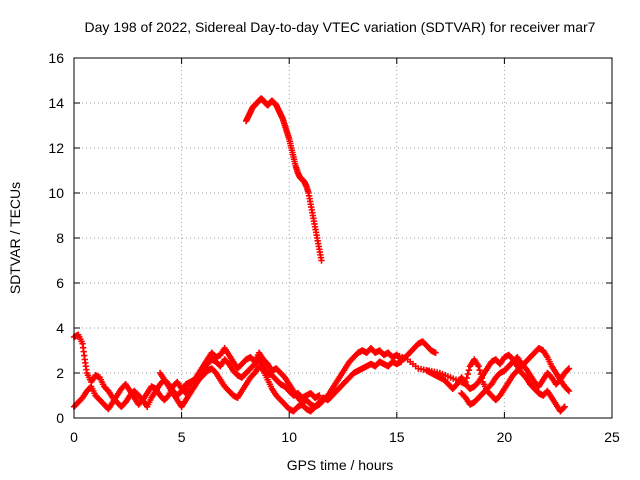  Describe the element at coordinates (56, 103) in the screenshot. I see `y-tick-label: 14` at that location.